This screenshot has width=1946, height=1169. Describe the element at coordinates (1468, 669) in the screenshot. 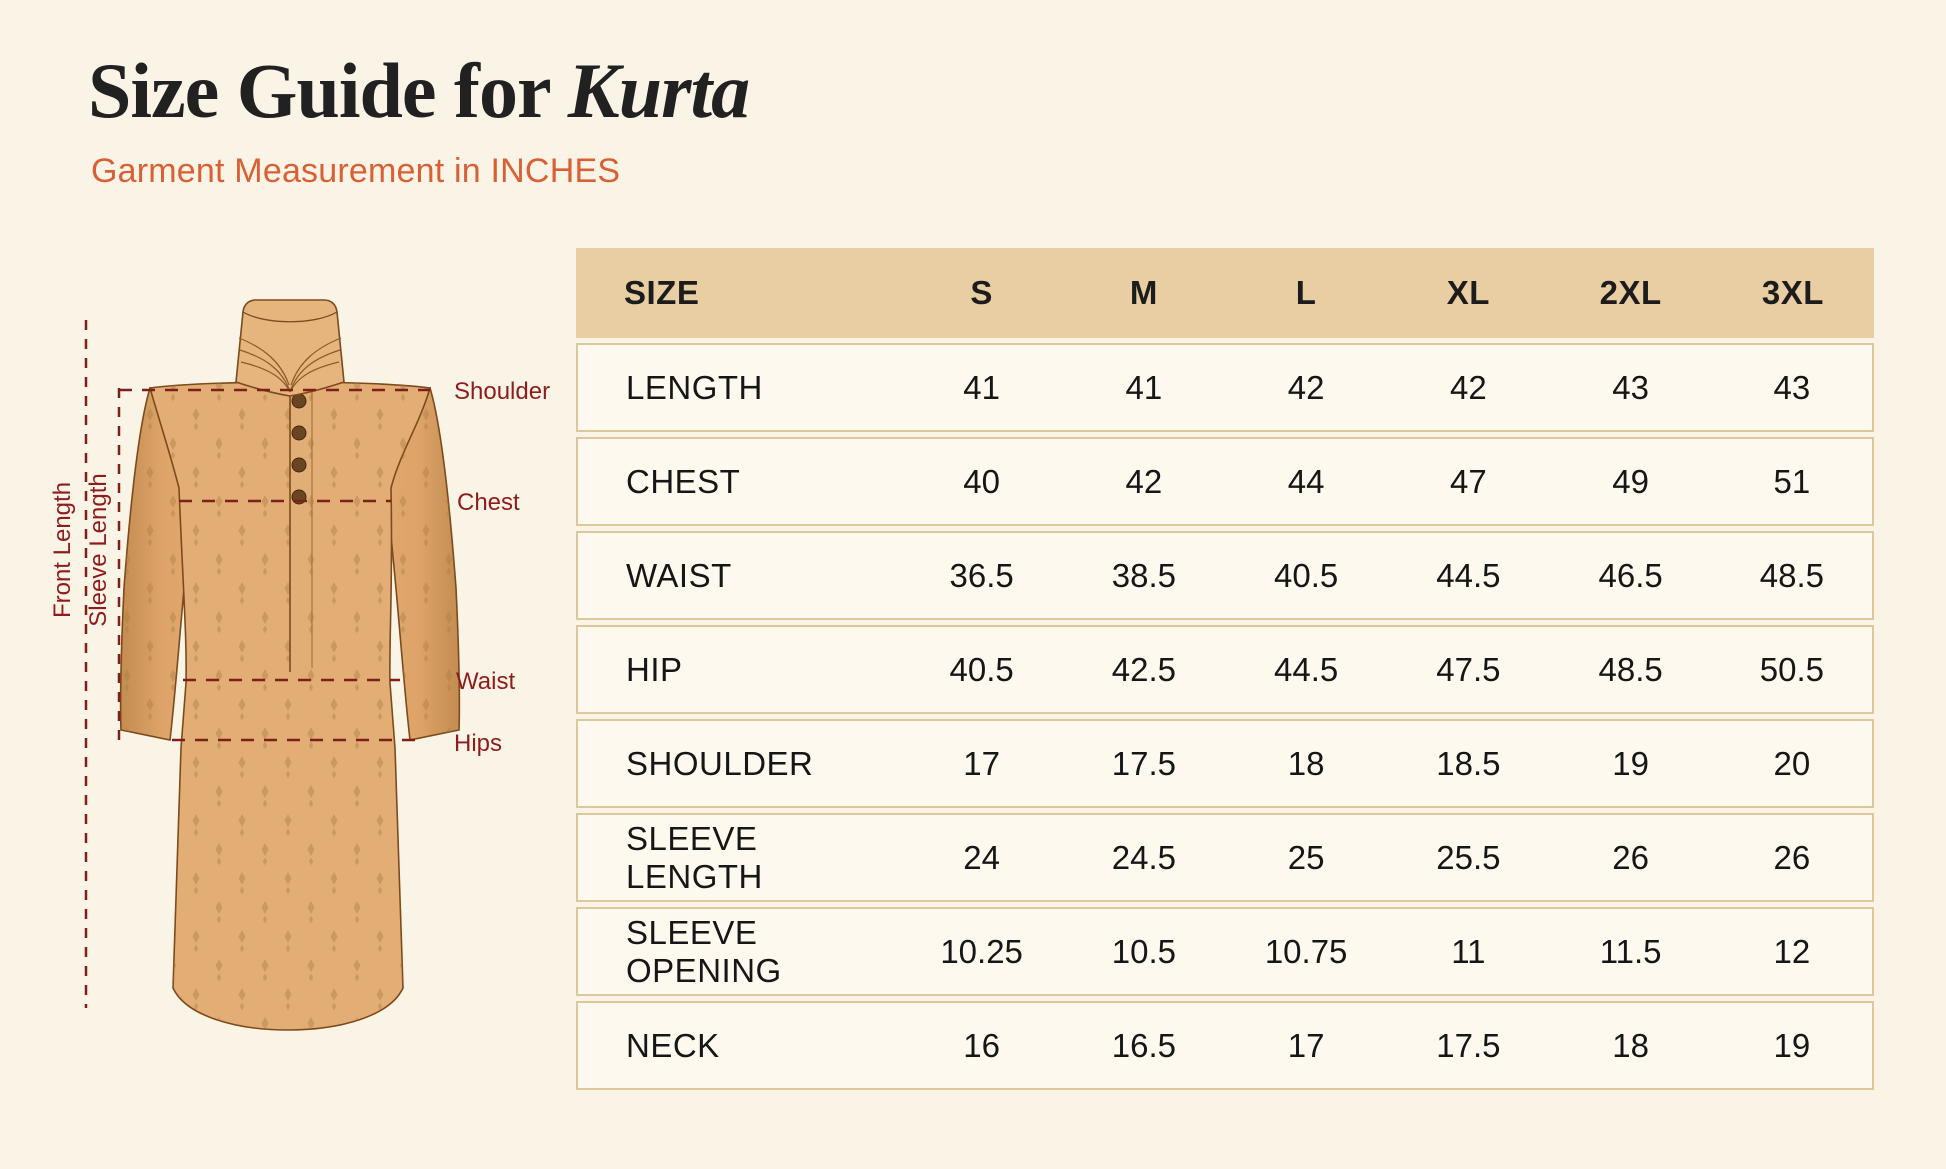

I see `measurement-value: 47.5` at that location.